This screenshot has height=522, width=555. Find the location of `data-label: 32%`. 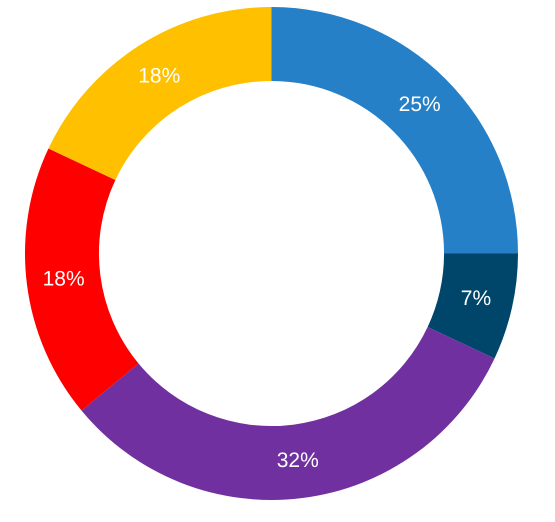

data-label: 32% is located at coordinates (297, 460).